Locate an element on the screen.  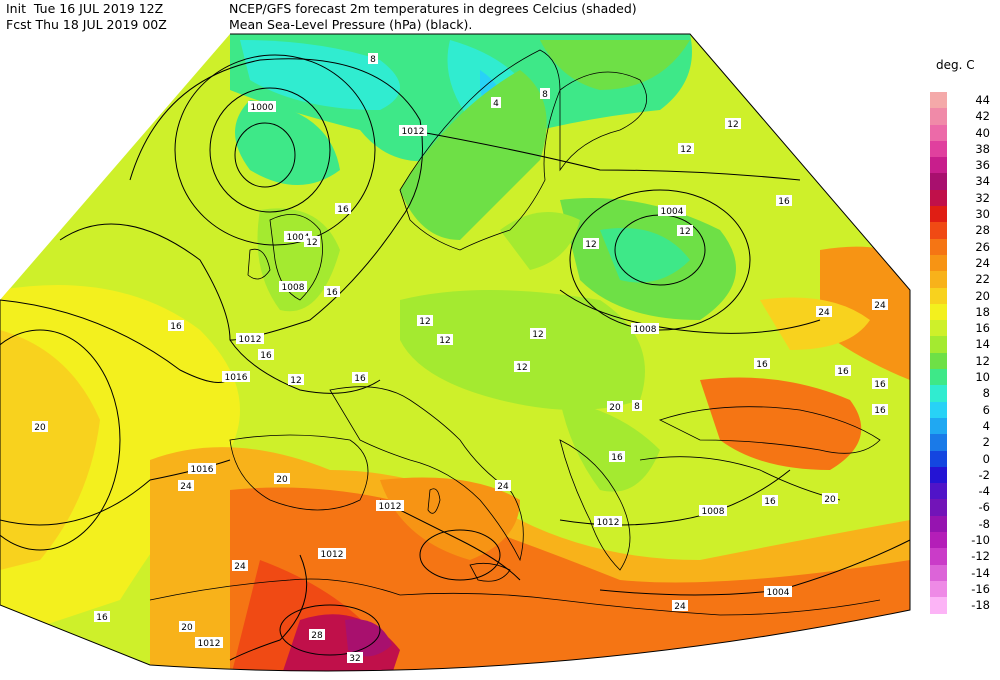
legend-label: 26 is located at coordinates (982, 246).